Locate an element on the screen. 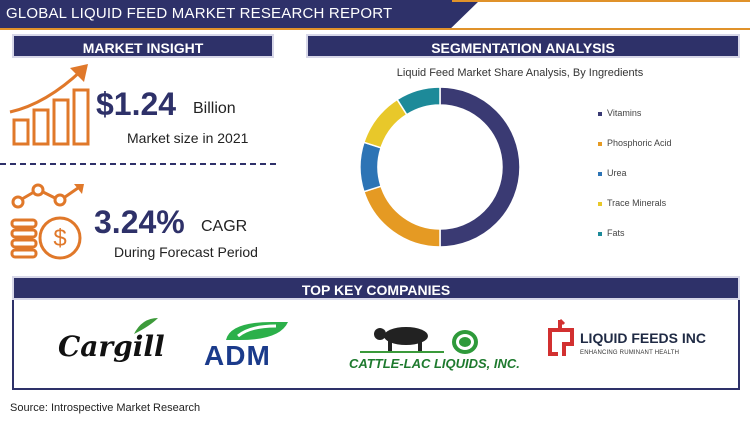  adm-leaf-icon is located at coordinates (257, 331).